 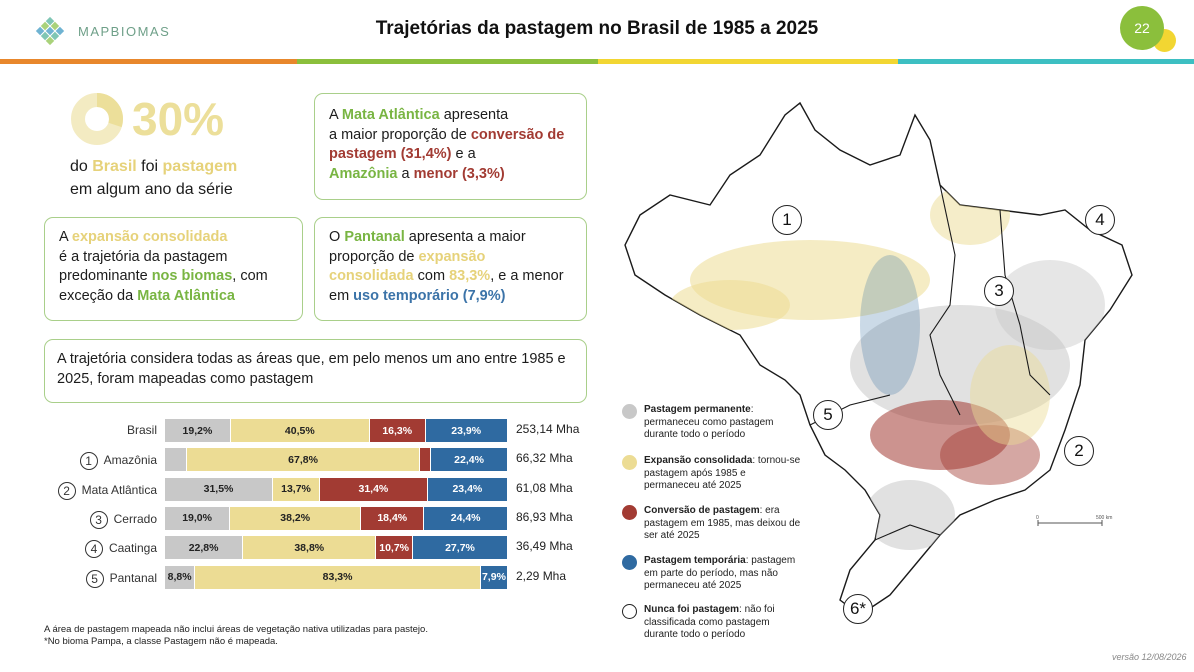 I want to click on scale-start: 0, so click(x=1037, y=518).